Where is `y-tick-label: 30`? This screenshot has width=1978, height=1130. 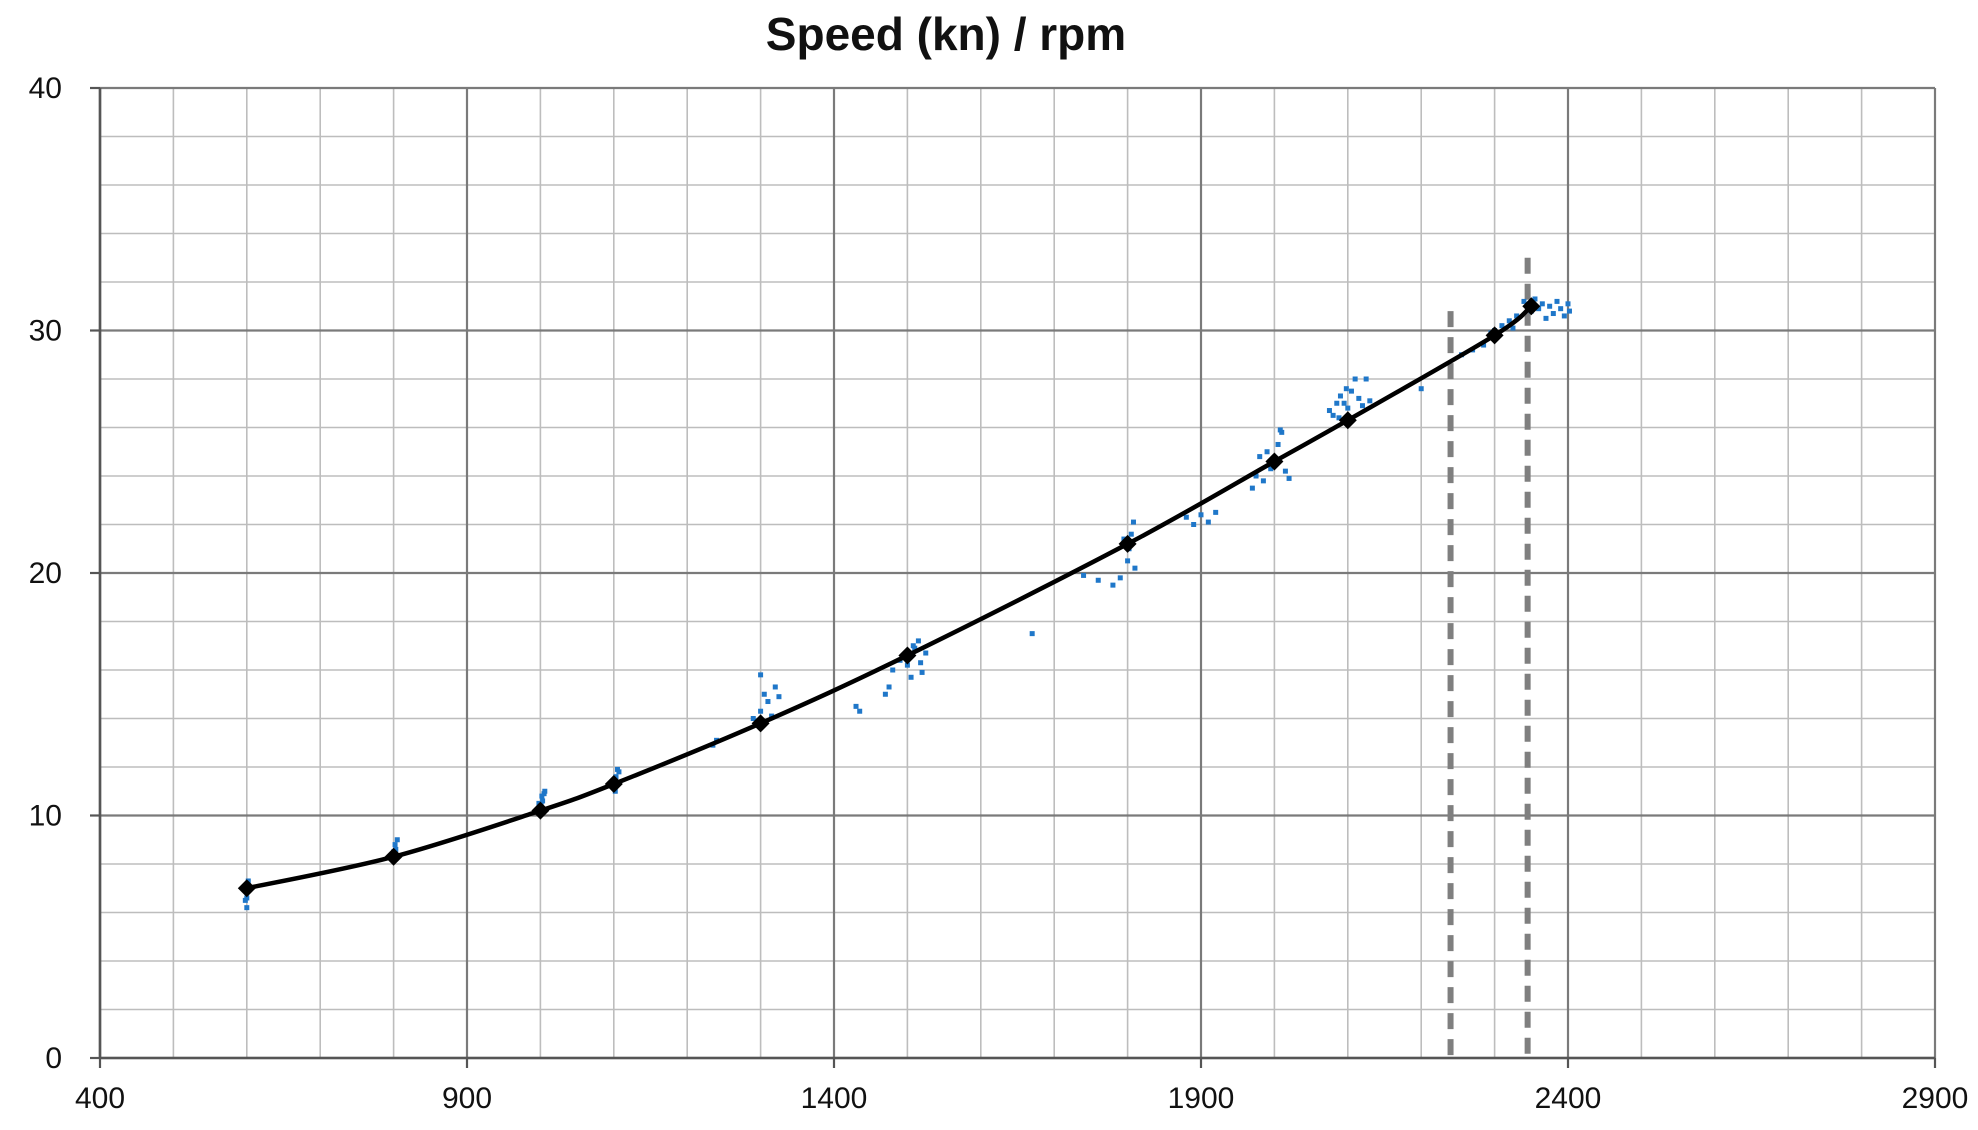 y-tick-label: 30 is located at coordinates (45, 331).